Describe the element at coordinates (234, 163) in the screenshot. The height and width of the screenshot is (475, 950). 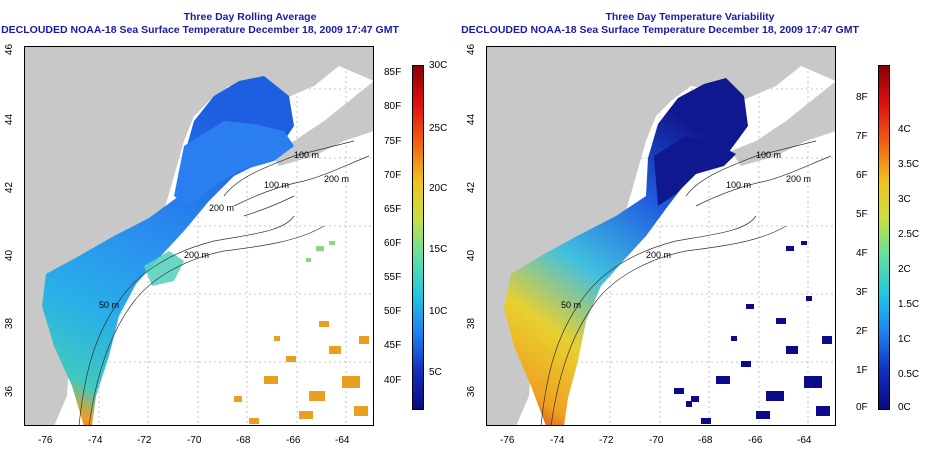
I see `sst-gulf-of-maine` at that location.